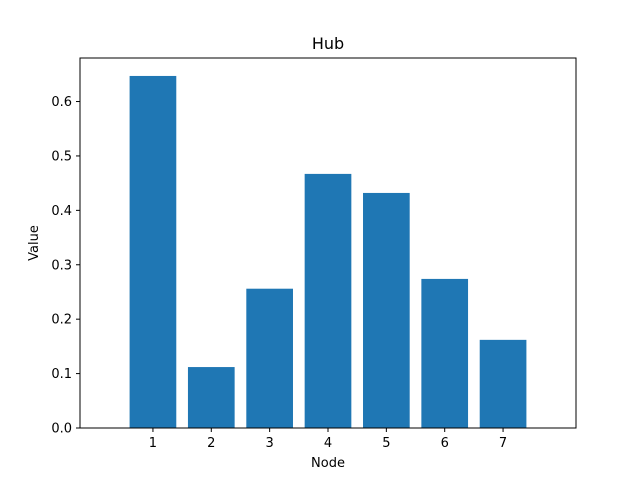 The height and width of the screenshot is (480, 640). Describe the element at coordinates (61, 320) in the screenshot. I see `y-tick-label: 0.2` at that location.